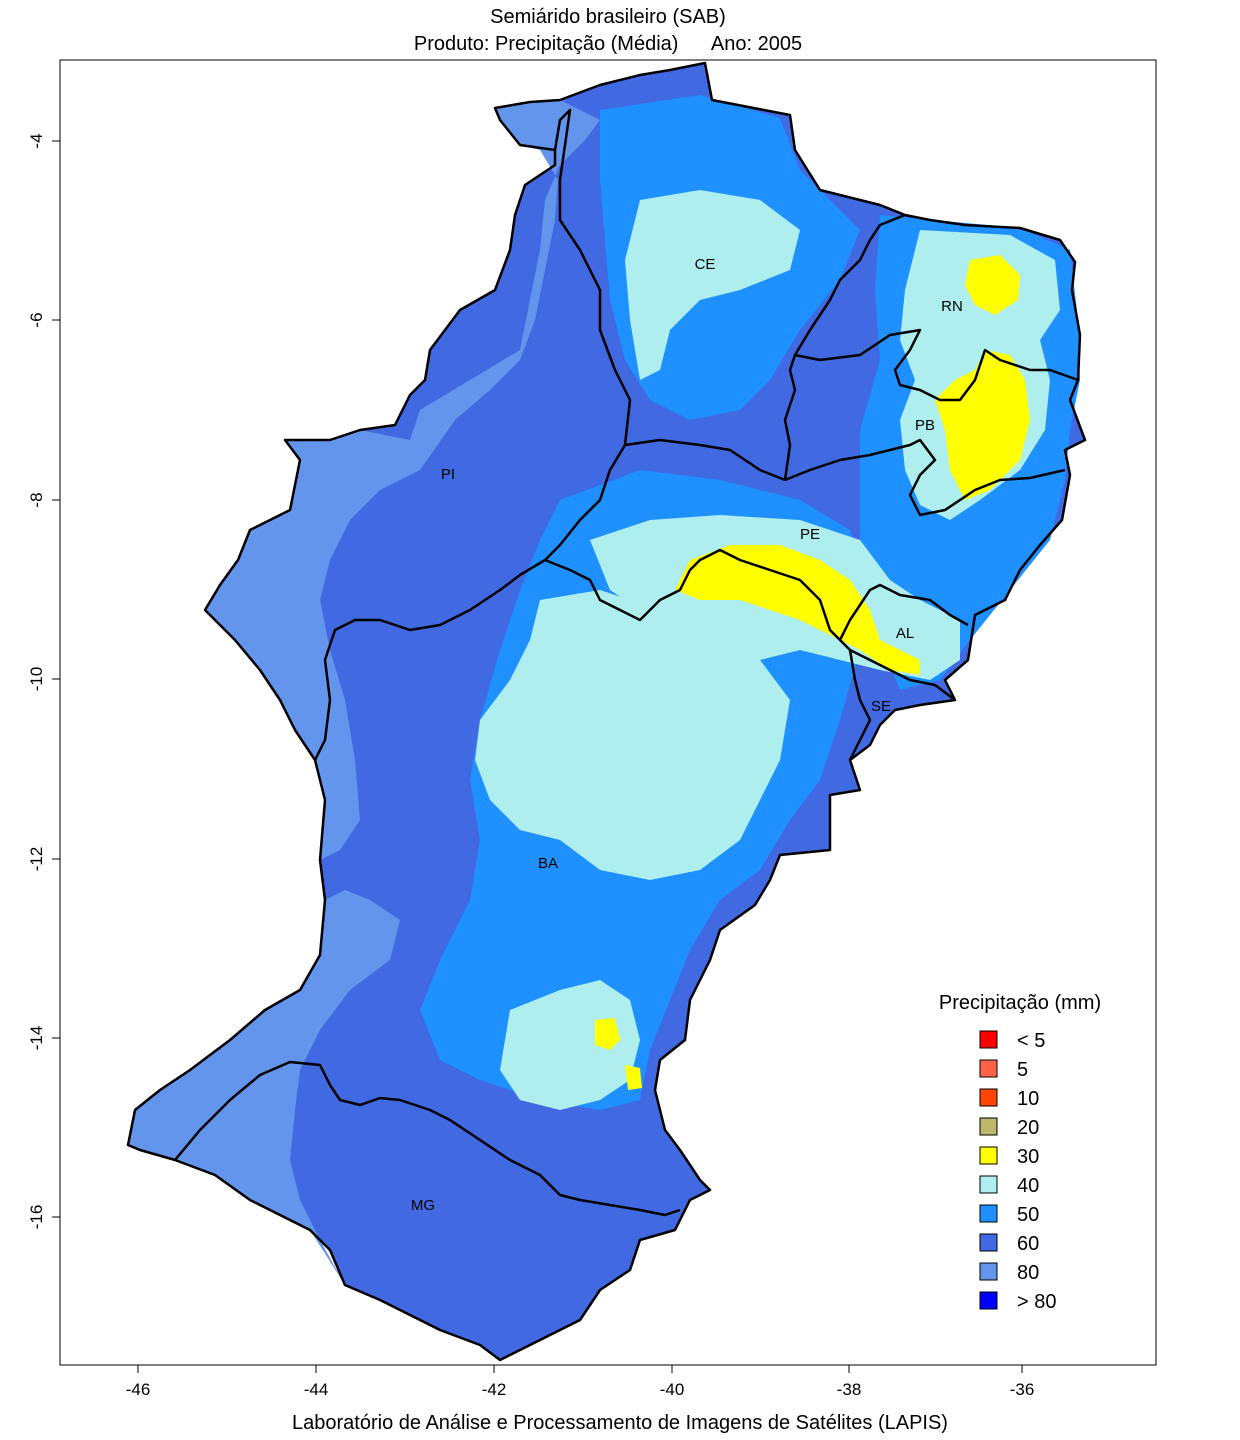 The image size is (1240, 1440). What do you see at coordinates (1036, 1302) in the screenshot?
I see `legend-label: > 80` at bounding box center [1036, 1302].